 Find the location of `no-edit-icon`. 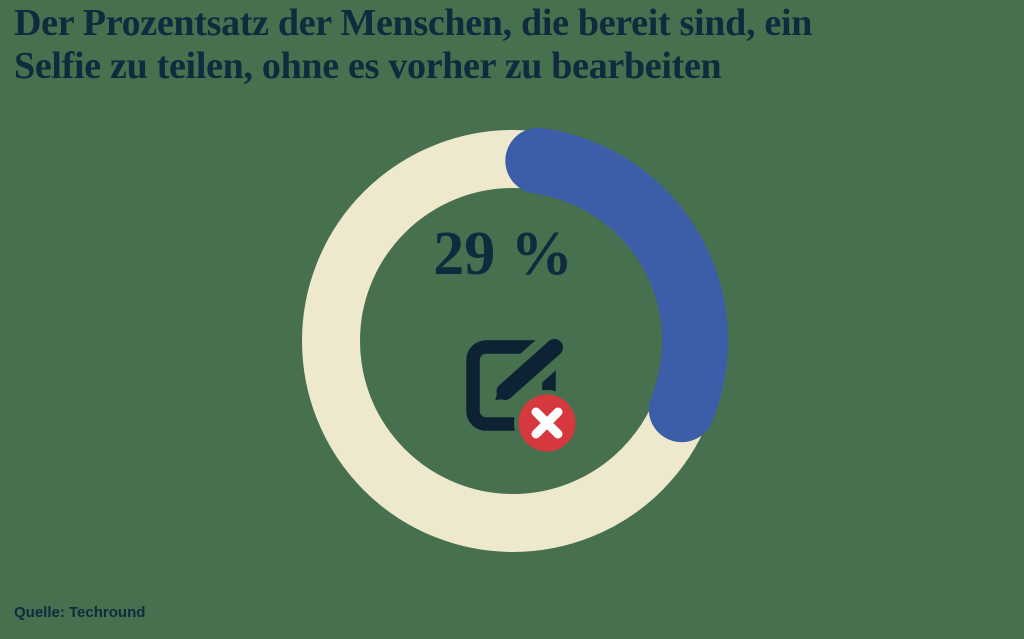

no-edit-icon is located at coordinates (523, 396).